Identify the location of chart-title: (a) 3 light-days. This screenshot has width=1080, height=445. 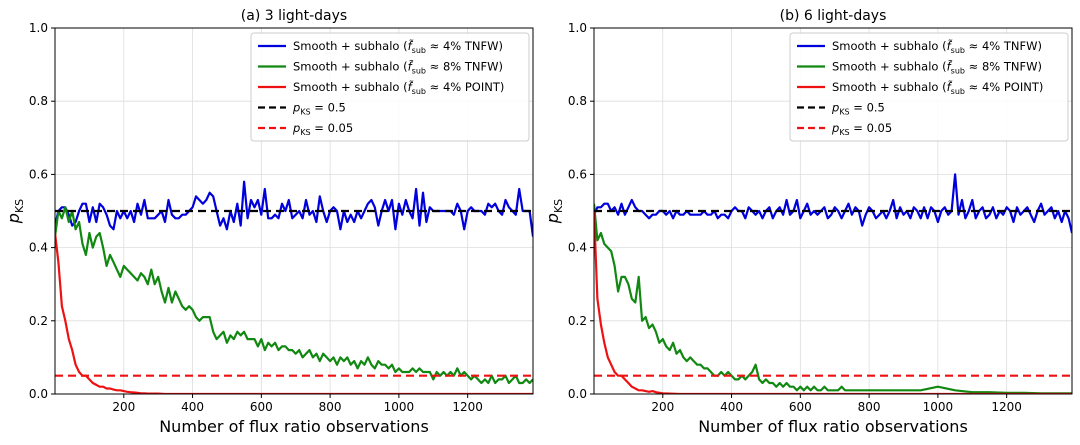
(294, 16).